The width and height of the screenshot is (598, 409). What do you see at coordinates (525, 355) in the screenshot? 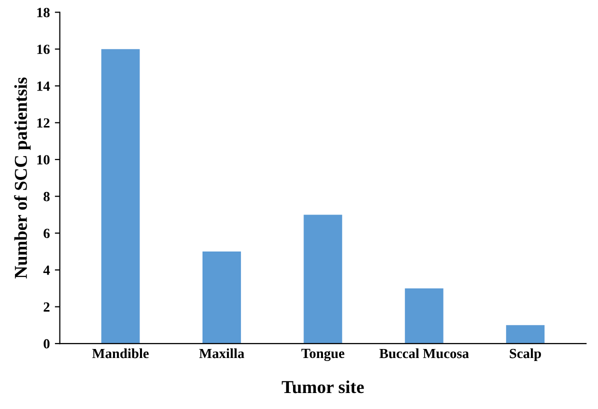
I see `x-tick-label: Scalp` at bounding box center [525, 355].